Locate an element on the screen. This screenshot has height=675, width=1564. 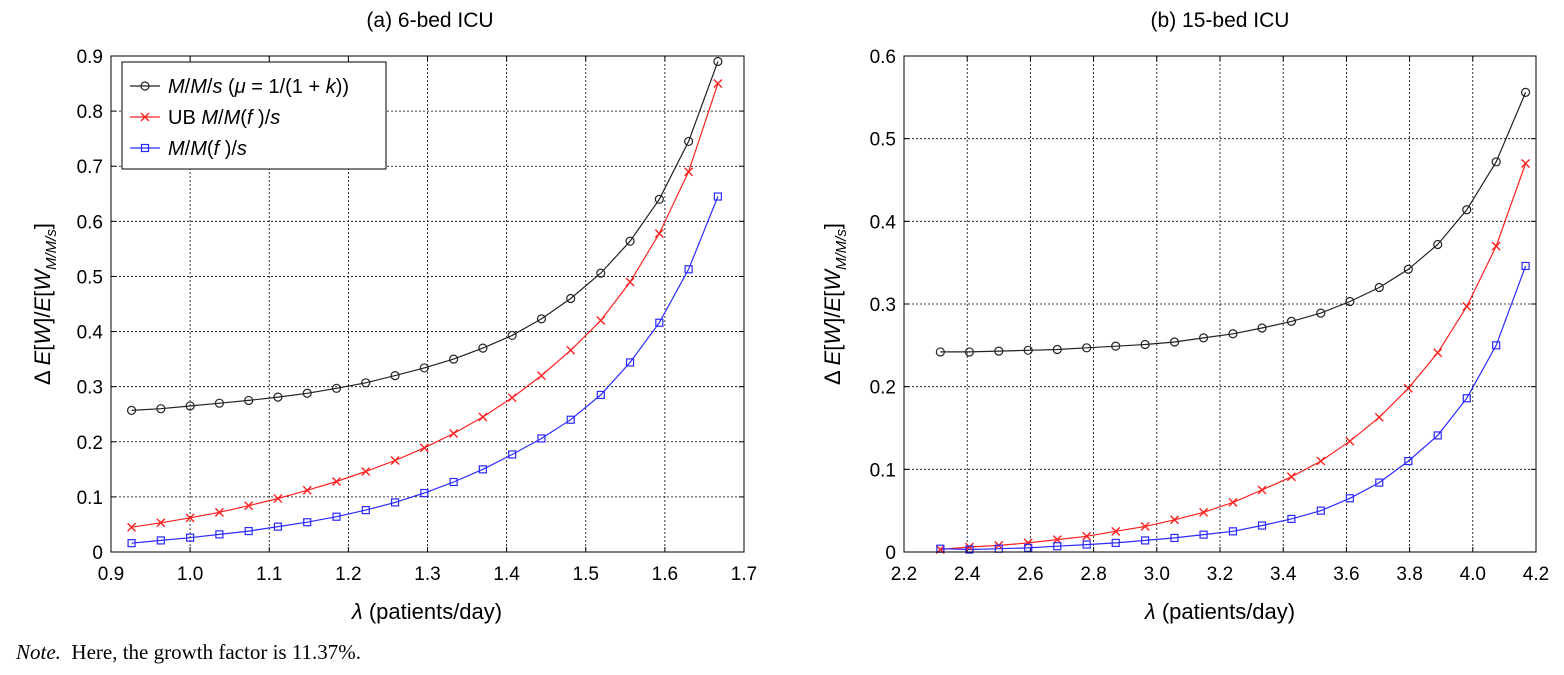
y-tick-label: 0.4 is located at coordinates (883, 222).